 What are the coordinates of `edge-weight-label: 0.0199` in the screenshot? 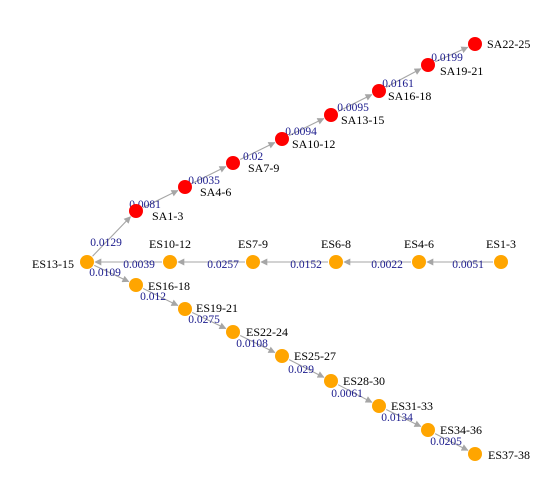 It's located at (447, 58).